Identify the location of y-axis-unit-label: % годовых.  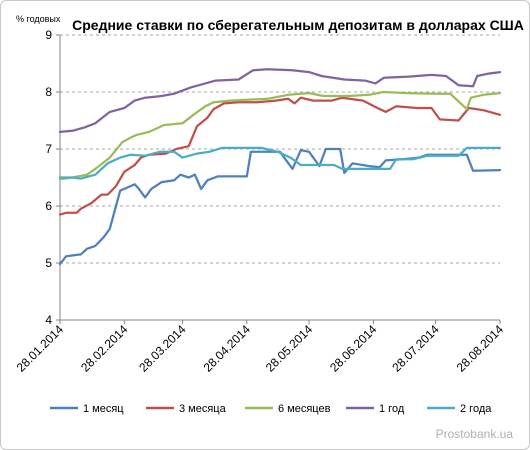
(38, 19).